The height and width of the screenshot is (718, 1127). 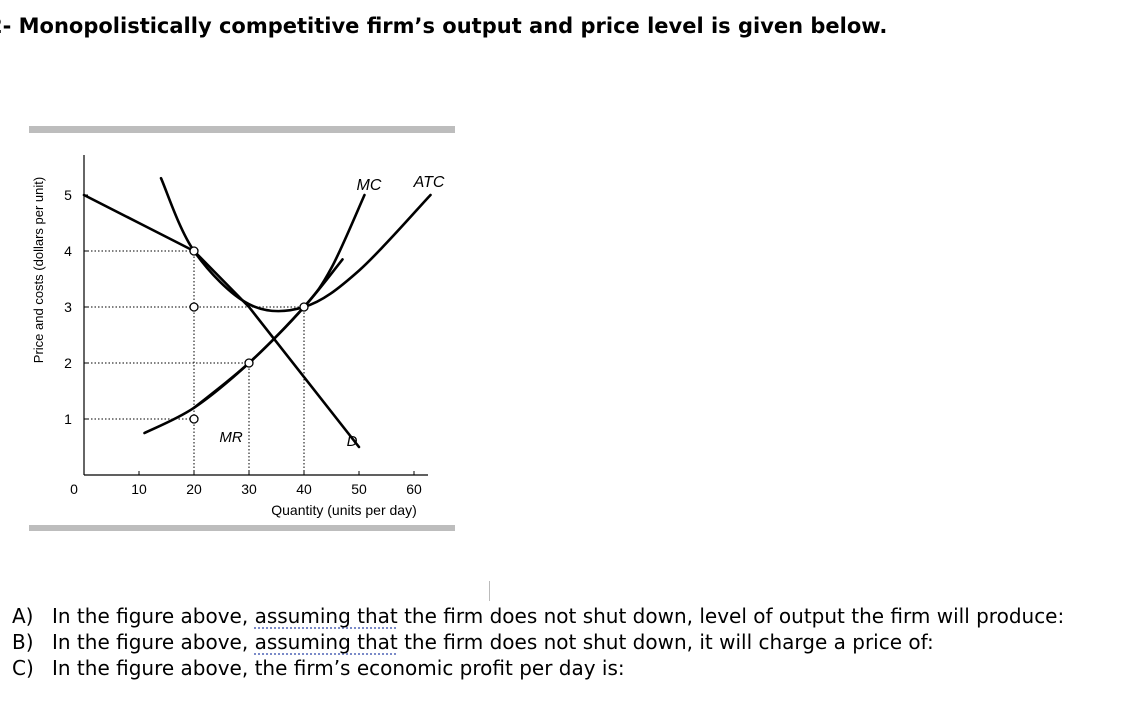 I want to click on text-cursor, so click(x=489, y=591).